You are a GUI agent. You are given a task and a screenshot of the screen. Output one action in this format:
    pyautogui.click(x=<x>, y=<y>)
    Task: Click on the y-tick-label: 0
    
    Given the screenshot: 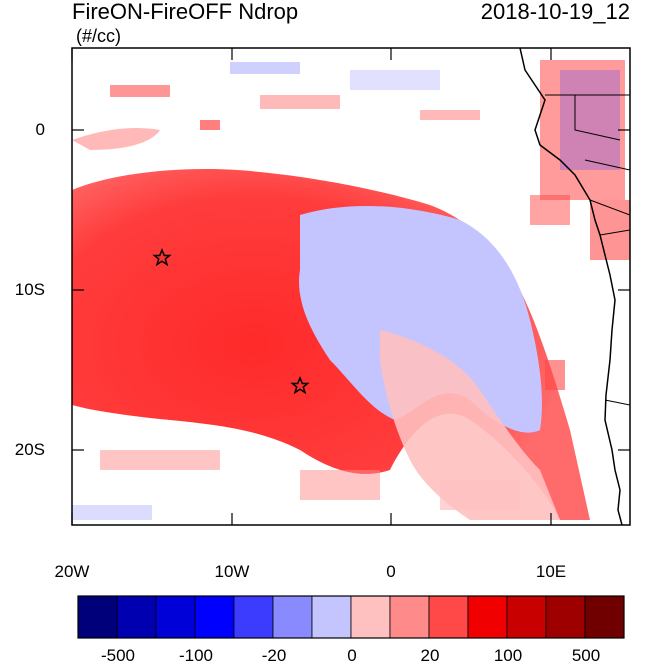 What is the action you would take?
    pyautogui.click(x=40, y=129)
    